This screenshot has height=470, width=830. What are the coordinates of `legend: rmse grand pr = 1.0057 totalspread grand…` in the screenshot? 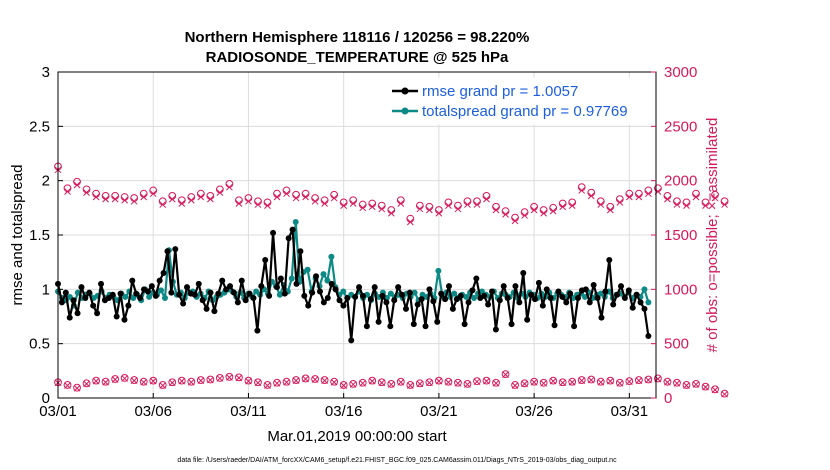 It's located at (519, 101).